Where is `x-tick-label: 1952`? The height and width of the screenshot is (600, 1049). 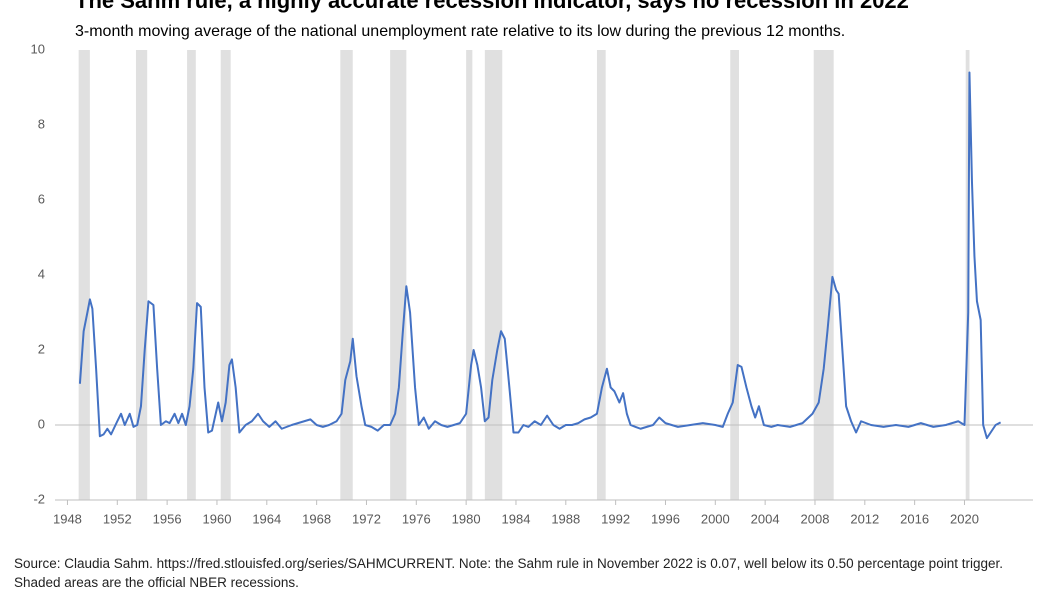 x-tick-label: 1952 is located at coordinates (117, 518).